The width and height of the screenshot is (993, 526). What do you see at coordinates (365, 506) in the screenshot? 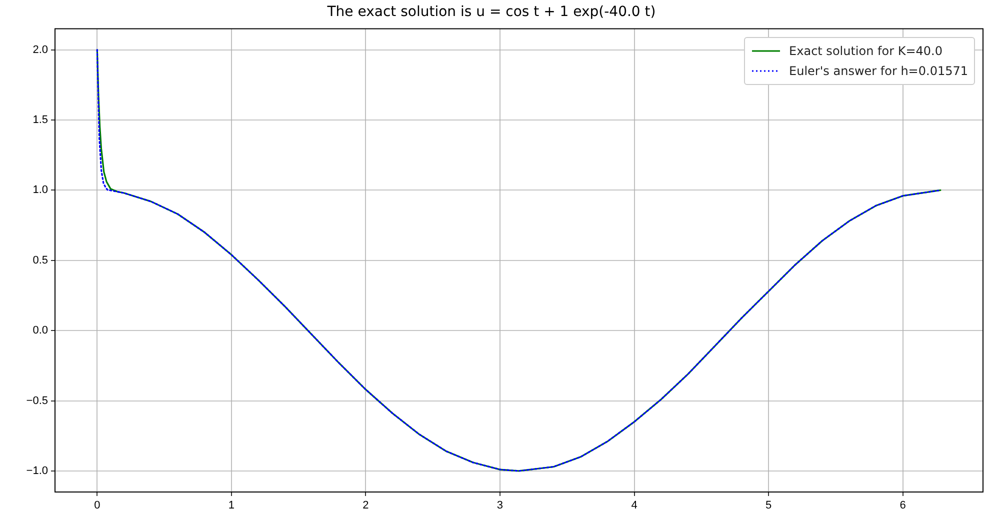
I see `x-tick-label: 2` at bounding box center [365, 506].